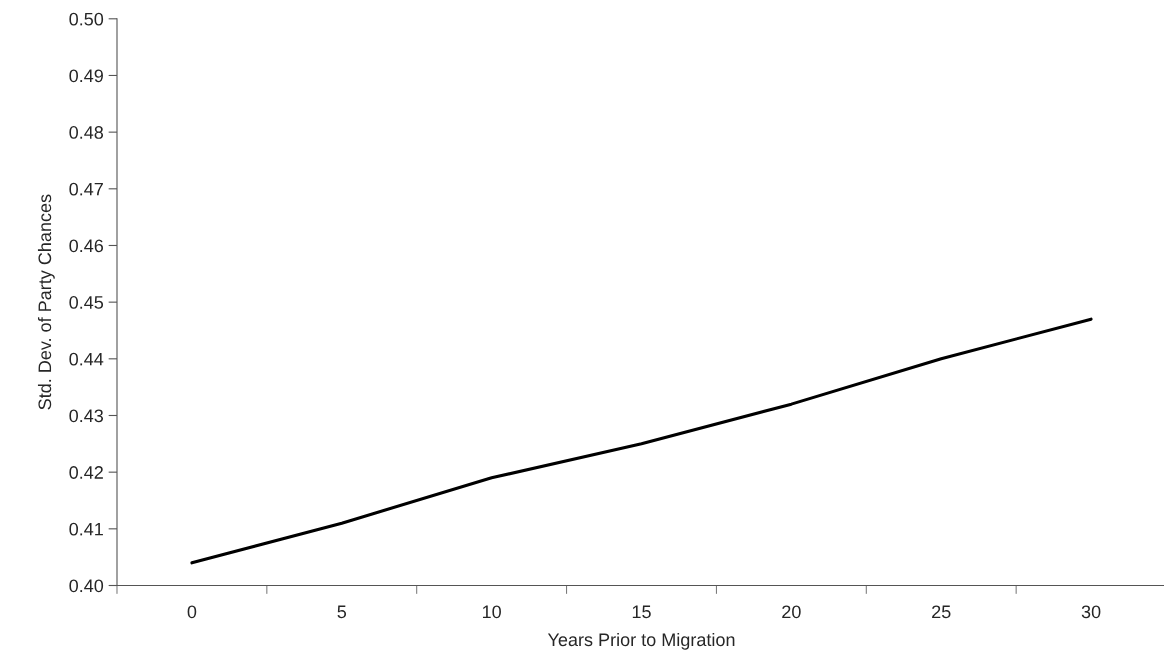  I want to click on y-tick-label: 0.48, so click(86, 132).